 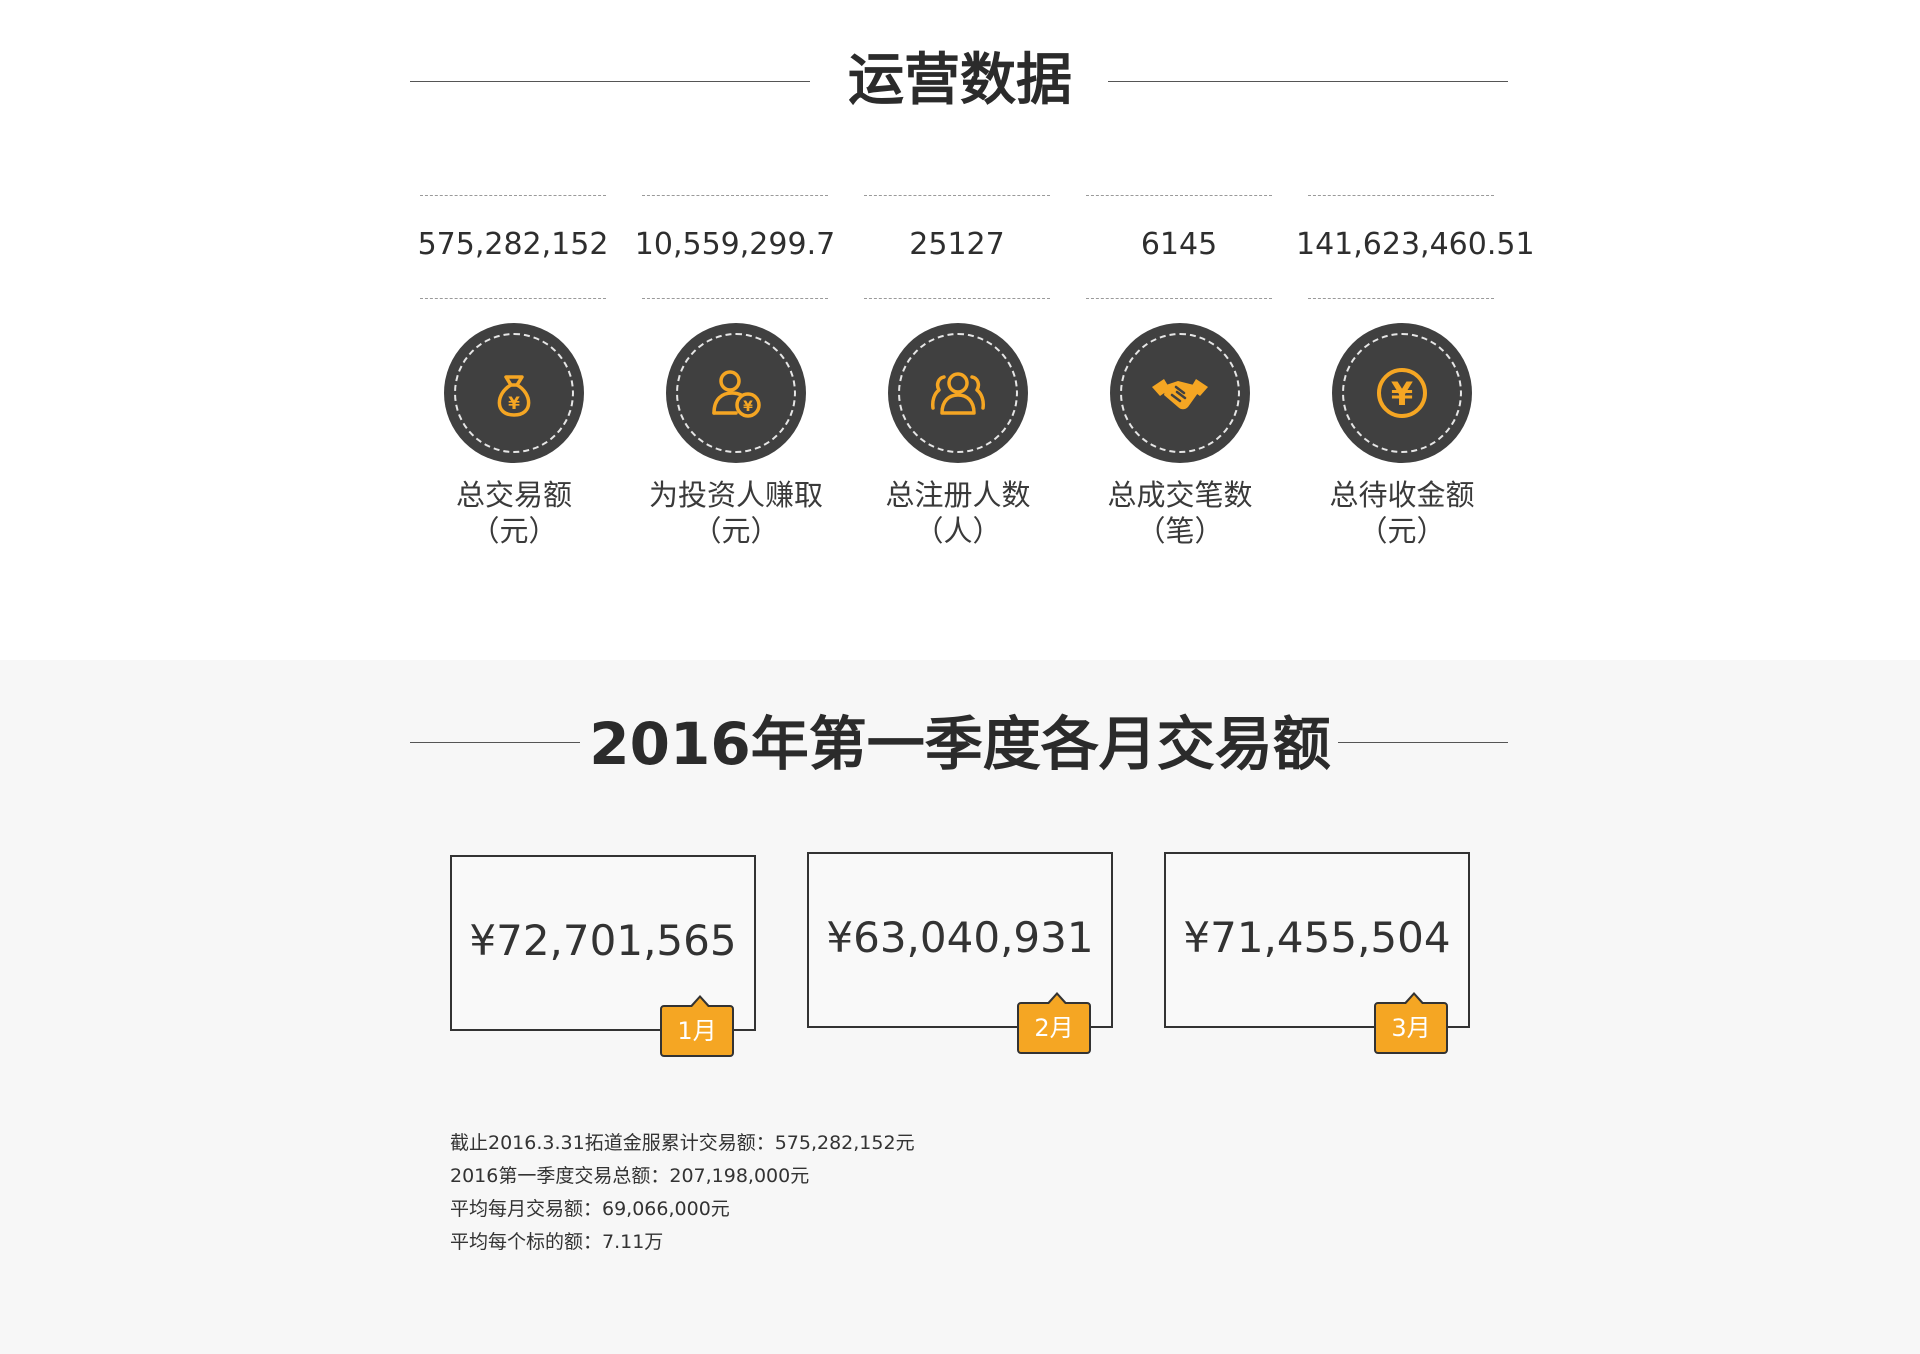 I want to click on handshake-icon, so click(x=1180, y=393).